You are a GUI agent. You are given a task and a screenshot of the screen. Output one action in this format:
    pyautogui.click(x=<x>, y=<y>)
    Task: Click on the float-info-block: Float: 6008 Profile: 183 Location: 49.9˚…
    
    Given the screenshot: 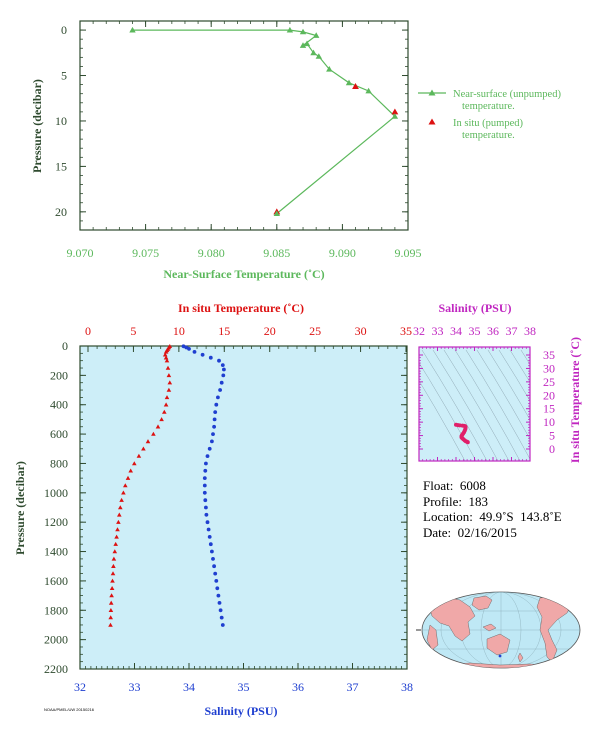 What is the action you would take?
    pyautogui.click(x=492, y=509)
    